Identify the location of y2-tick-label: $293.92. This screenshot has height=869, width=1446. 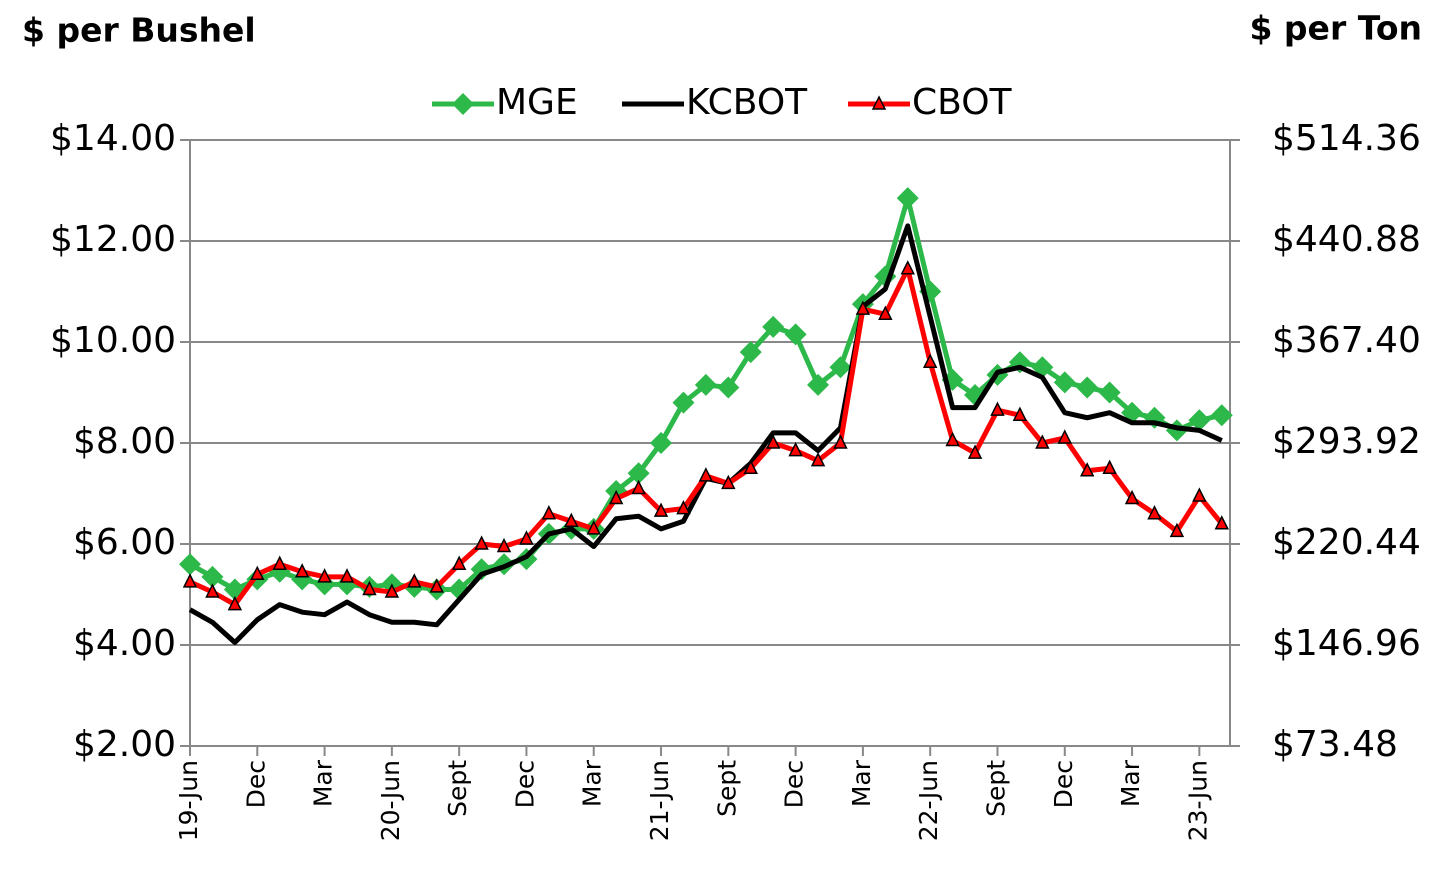
(1346, 441).